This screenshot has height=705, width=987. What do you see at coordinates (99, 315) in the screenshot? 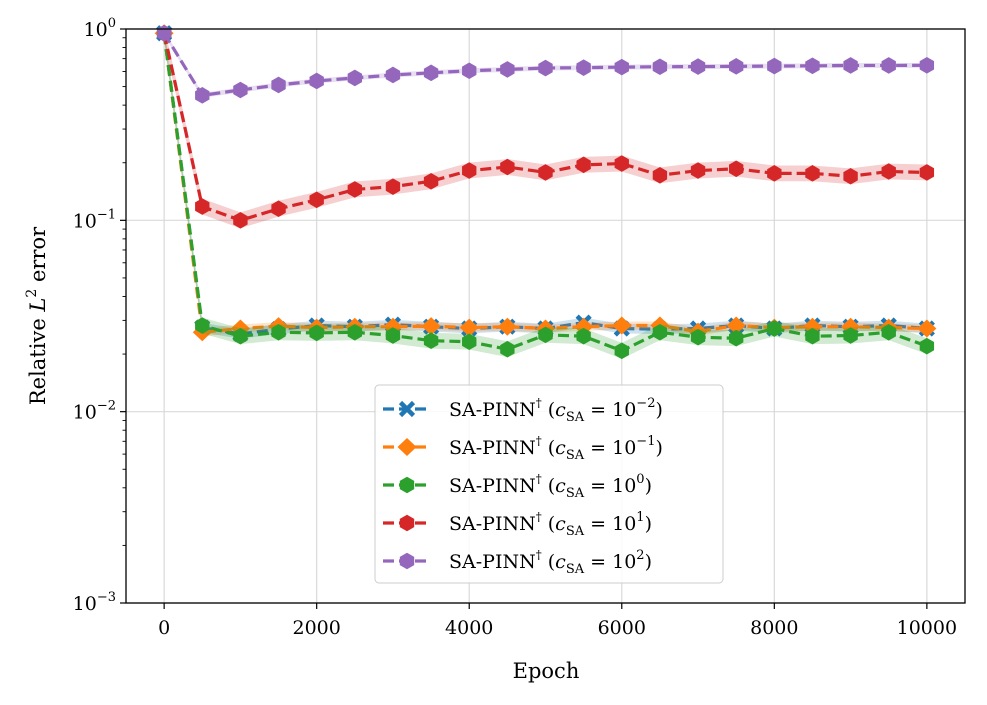
I see `y-axis-ticks: 10⁰ 10⁻¹ 10⁻² 10⁻³` at bounding box center [99, 315].